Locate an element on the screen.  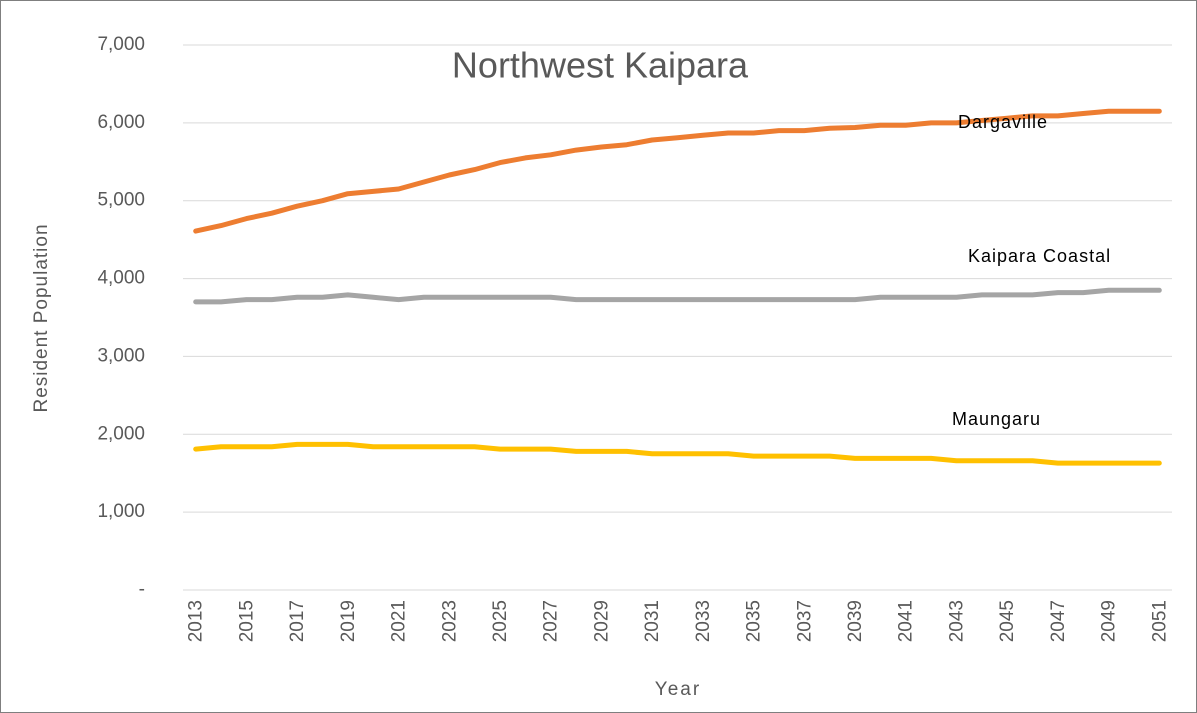
x-tick-label: 2045 is located at coordinates (1007, 621).